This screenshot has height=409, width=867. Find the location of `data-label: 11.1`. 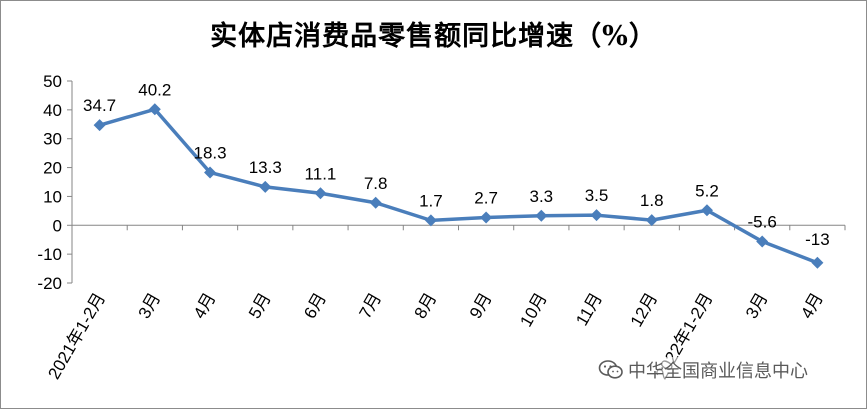

data-label: 11.1 is located at coordinates (321, 173).